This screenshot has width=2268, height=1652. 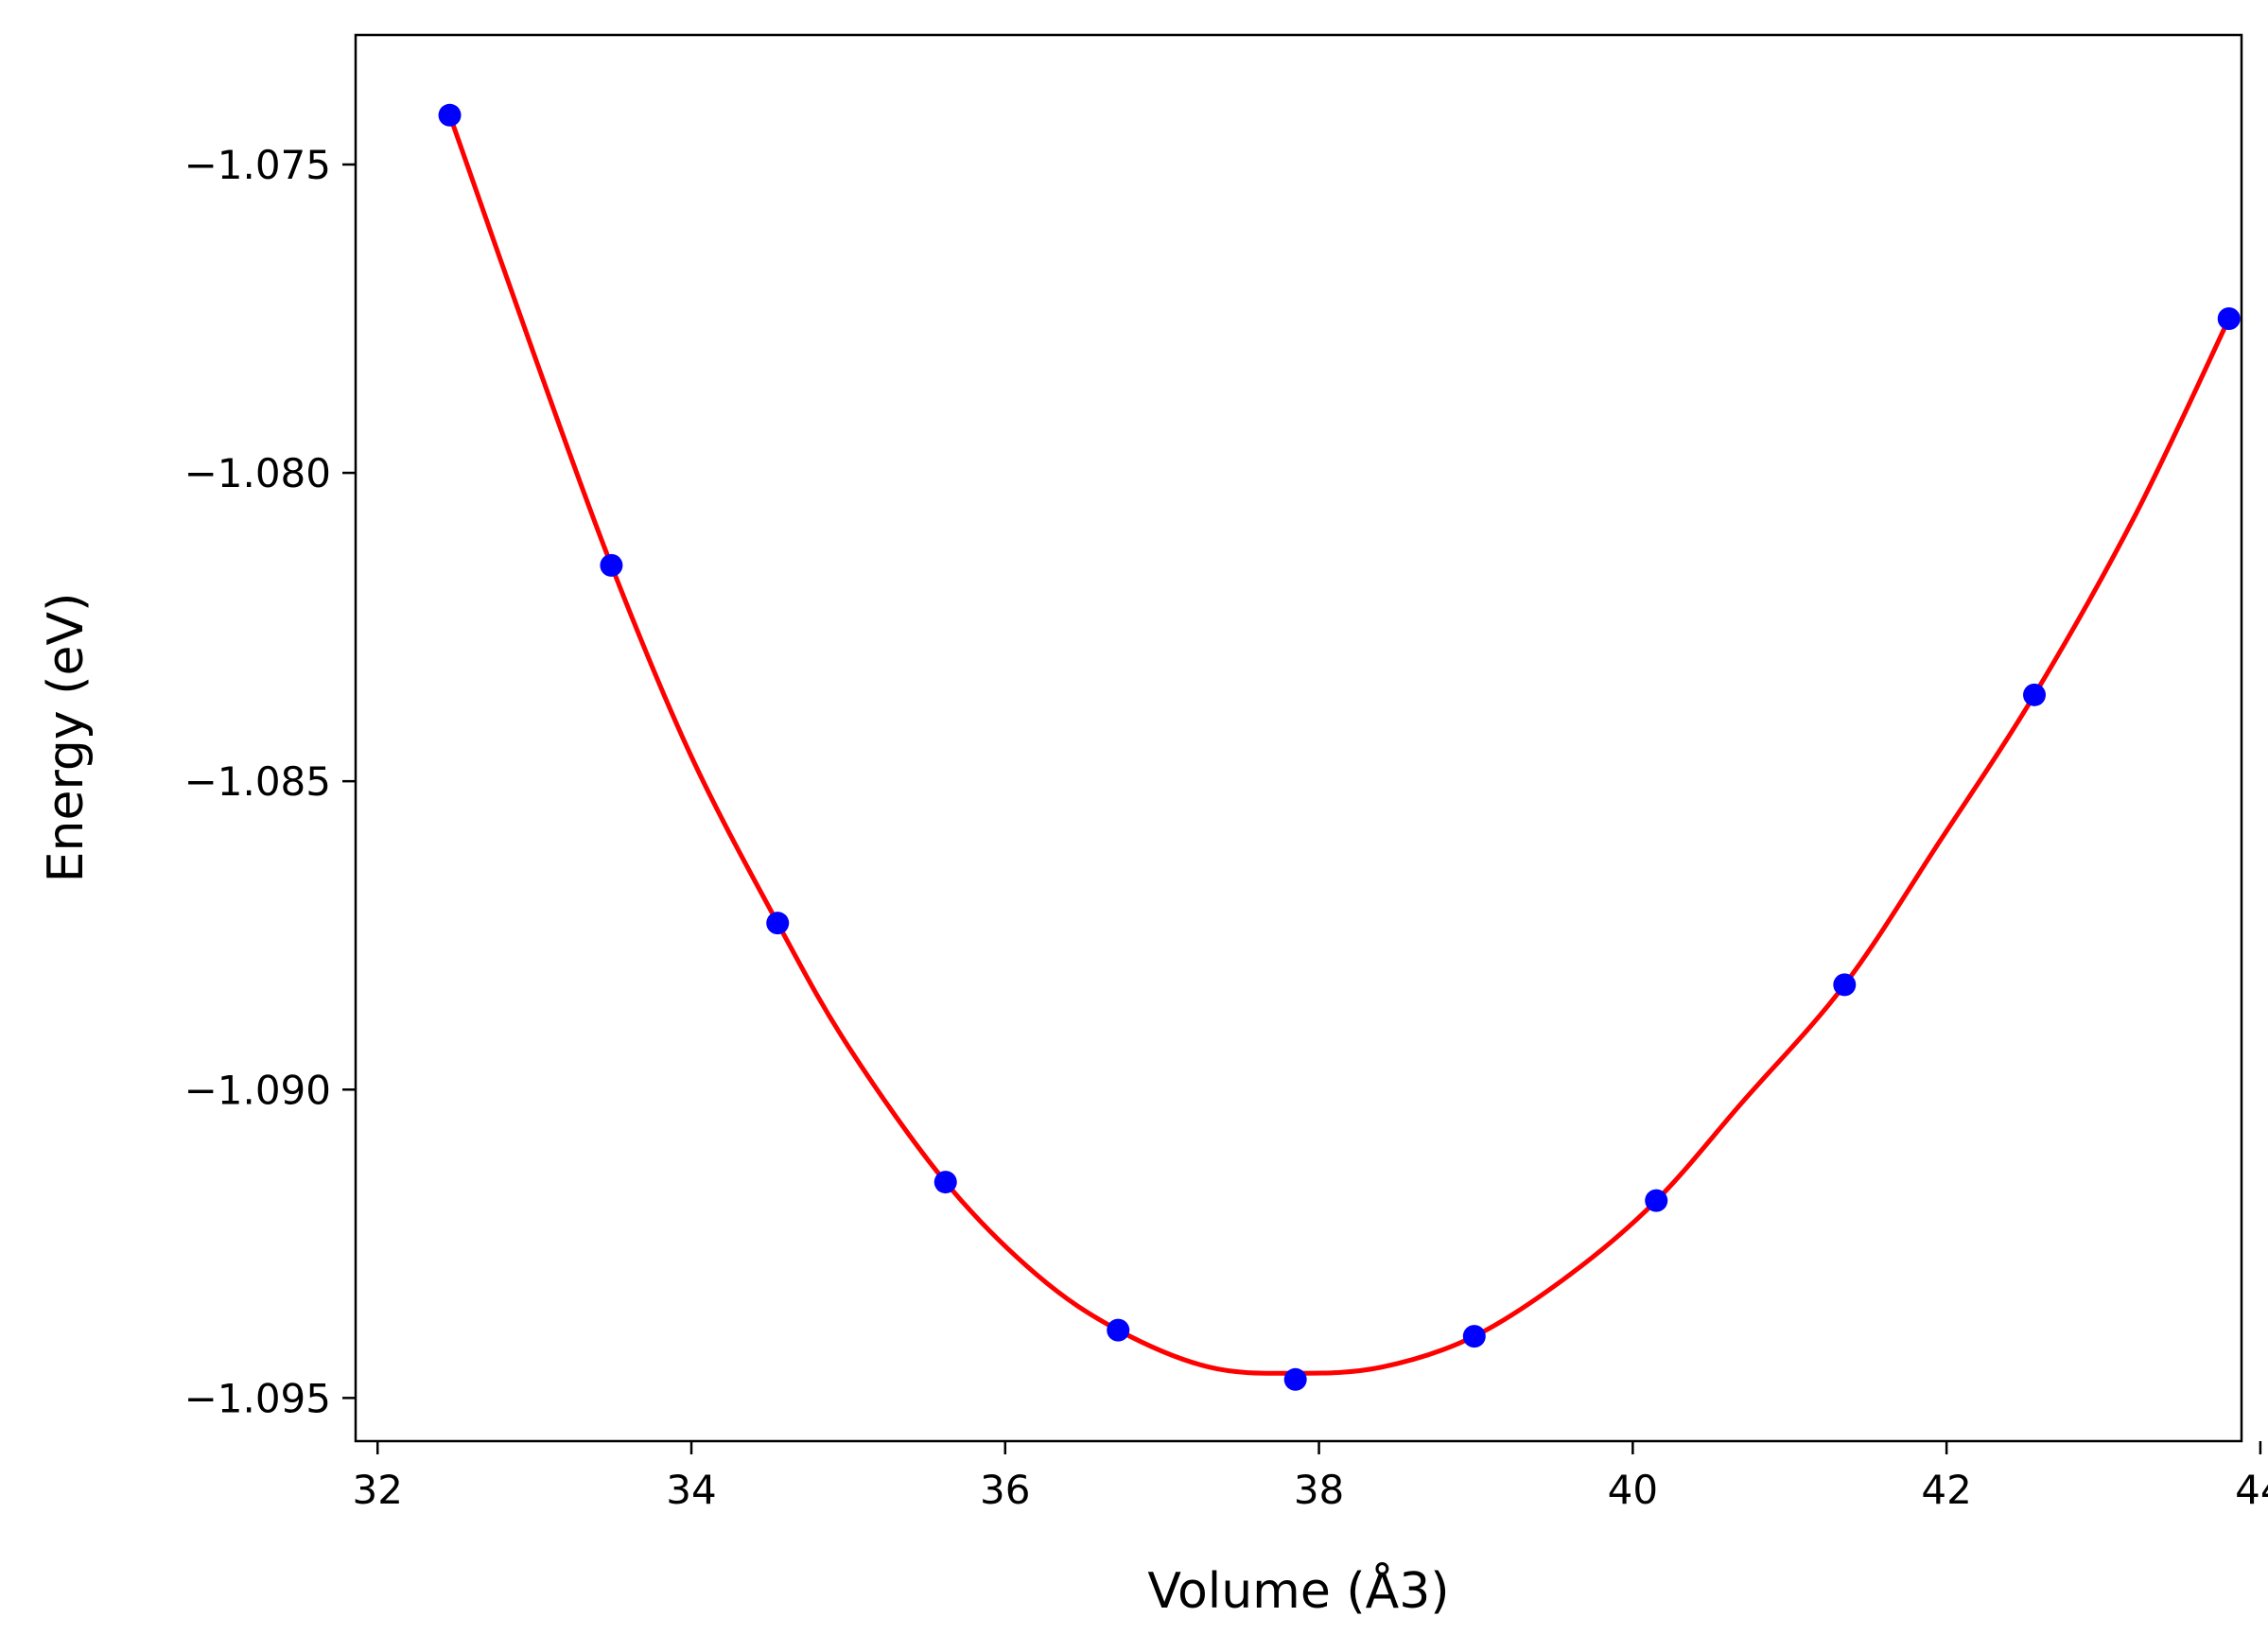 I want to click on y-axis: −1.075 −1.080 −1.085 −1.090 −1.095, so click(x=270, y=782).